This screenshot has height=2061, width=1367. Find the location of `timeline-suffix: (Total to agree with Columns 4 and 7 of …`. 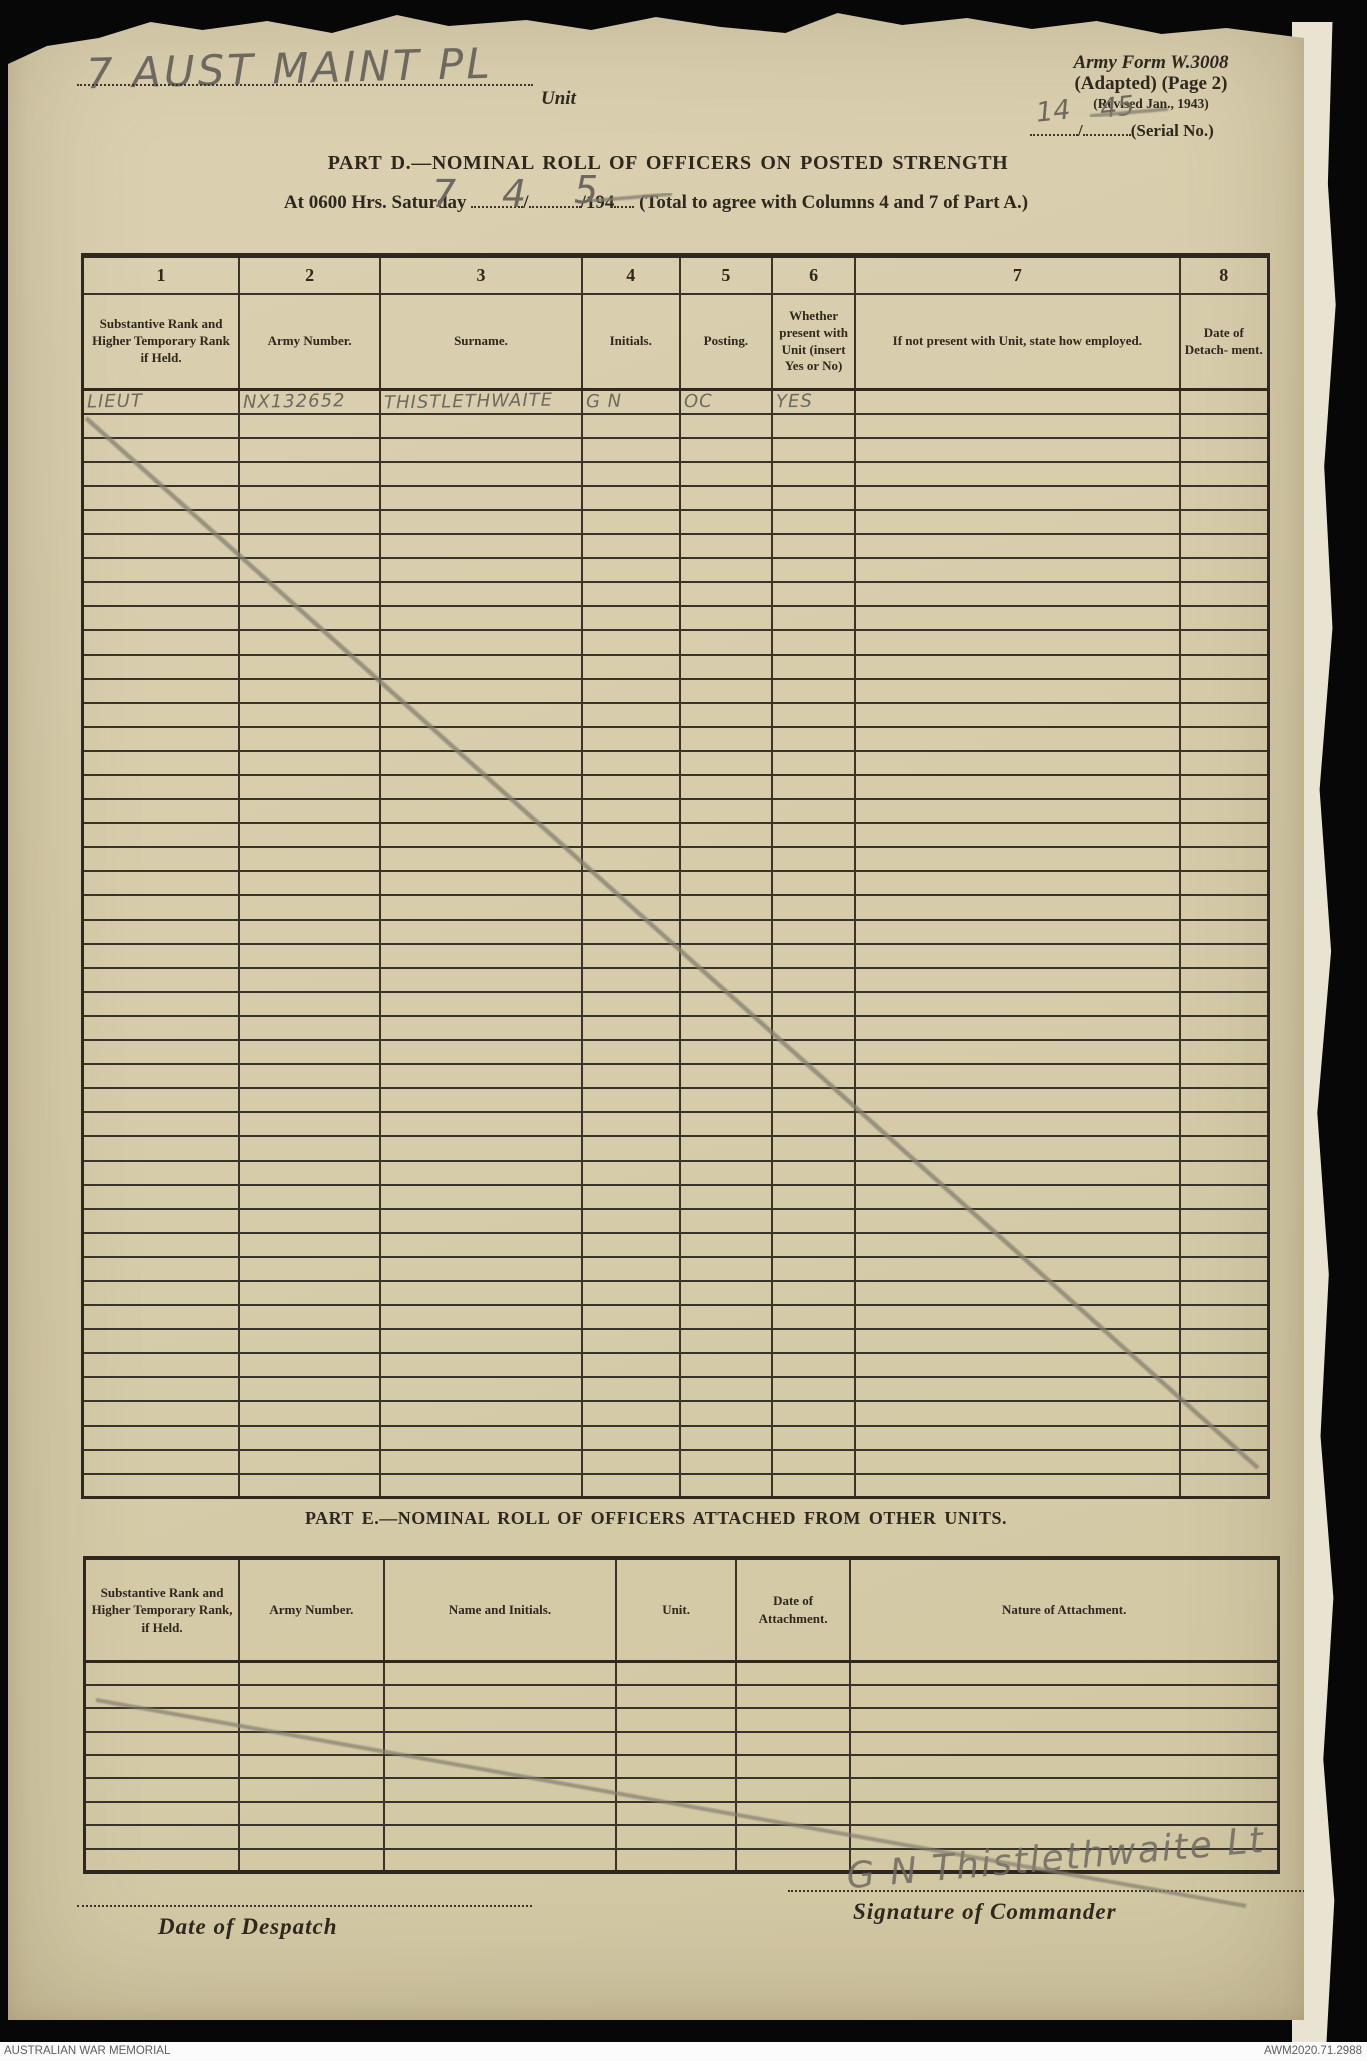

timeline-suffix: (Total to agree with Columns 4 and 7 of … is located at coordinates (834, 202).